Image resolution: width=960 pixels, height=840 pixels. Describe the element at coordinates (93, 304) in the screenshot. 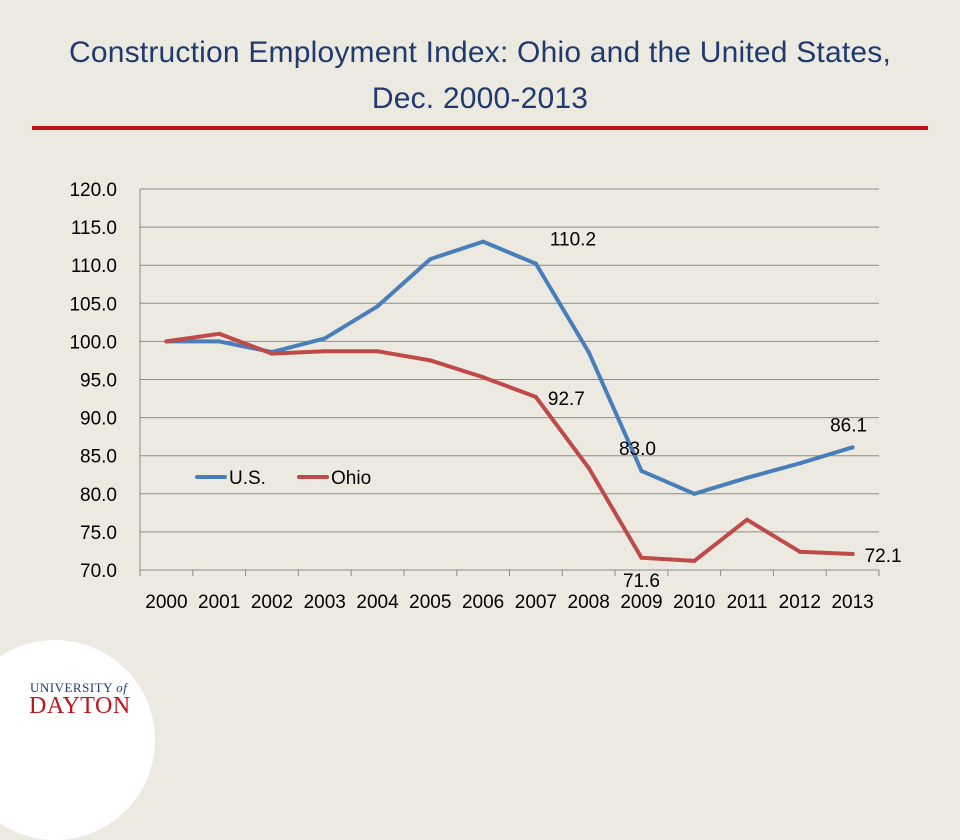

I see `y-tick-label: 105.0` at that location.